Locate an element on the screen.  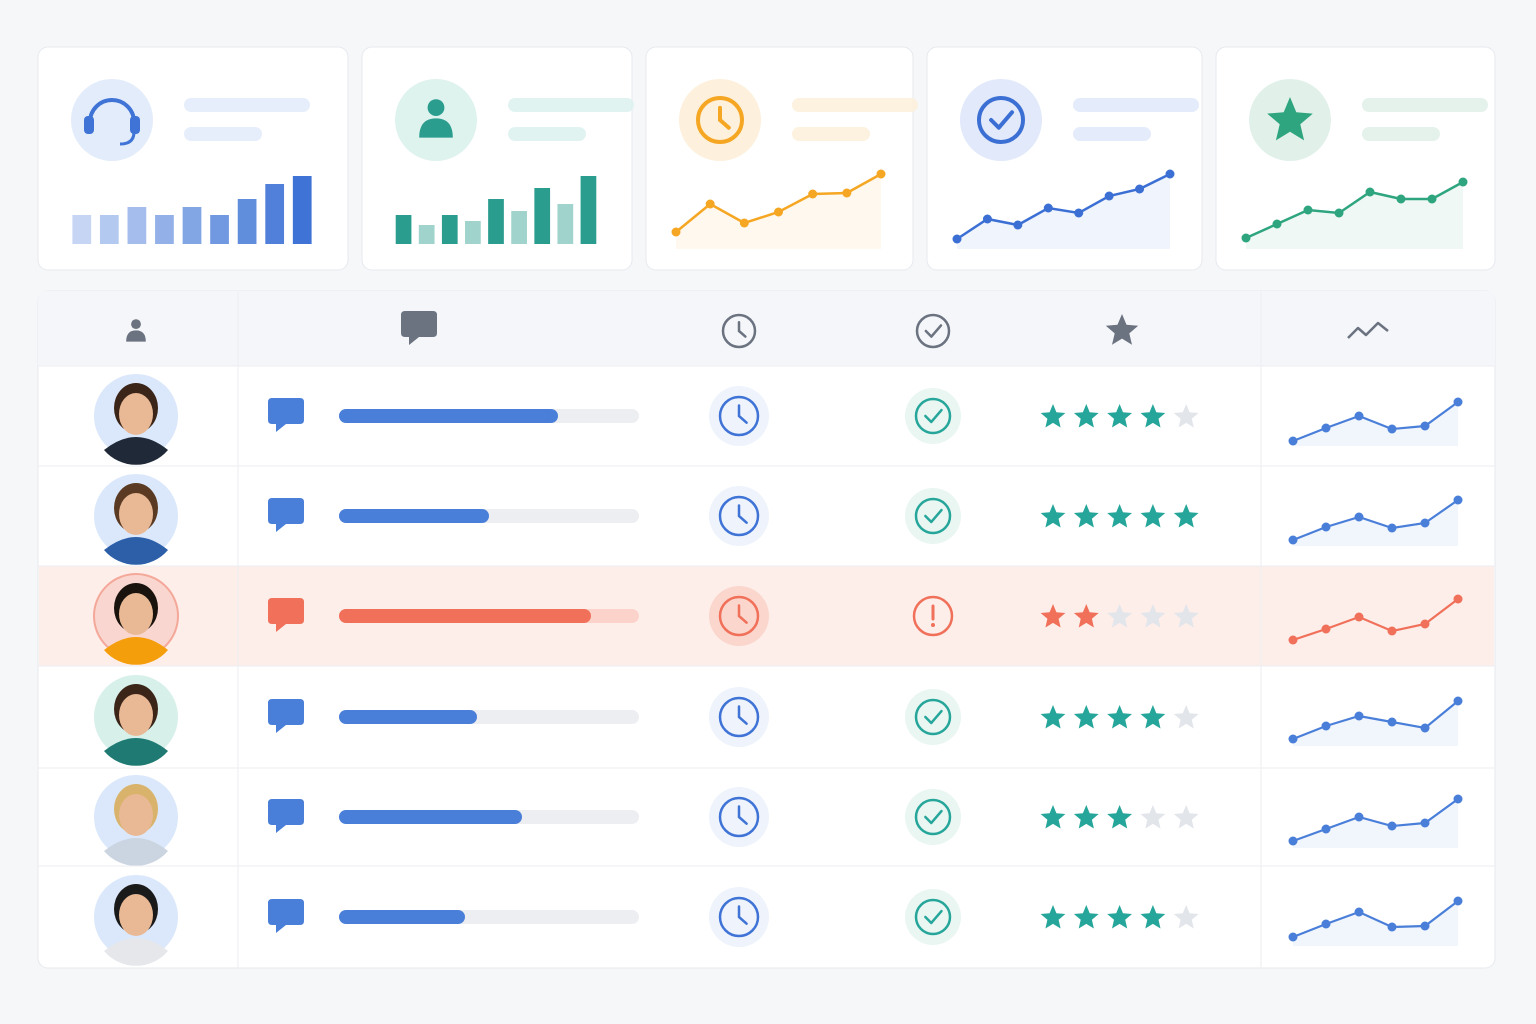
alert-dot is located at coordinates (933, 625).